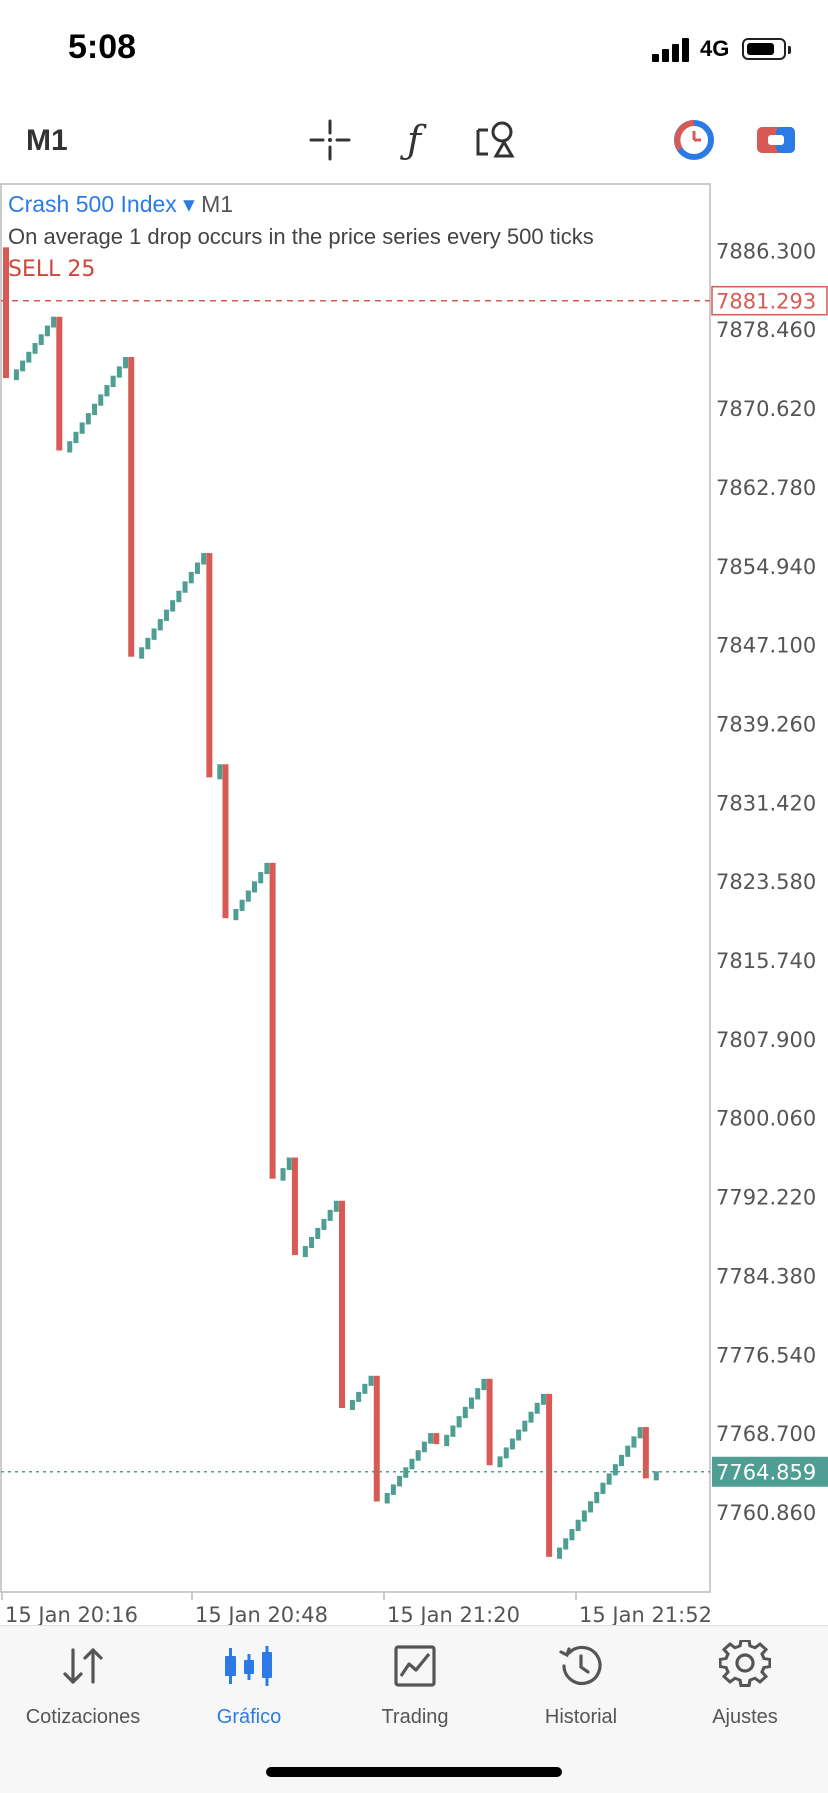 The image size is (828, 1793). Describe the element at coordinates (92, 204) in the screenshot. I see `symbol-name: Crash 500 Index` at that location.